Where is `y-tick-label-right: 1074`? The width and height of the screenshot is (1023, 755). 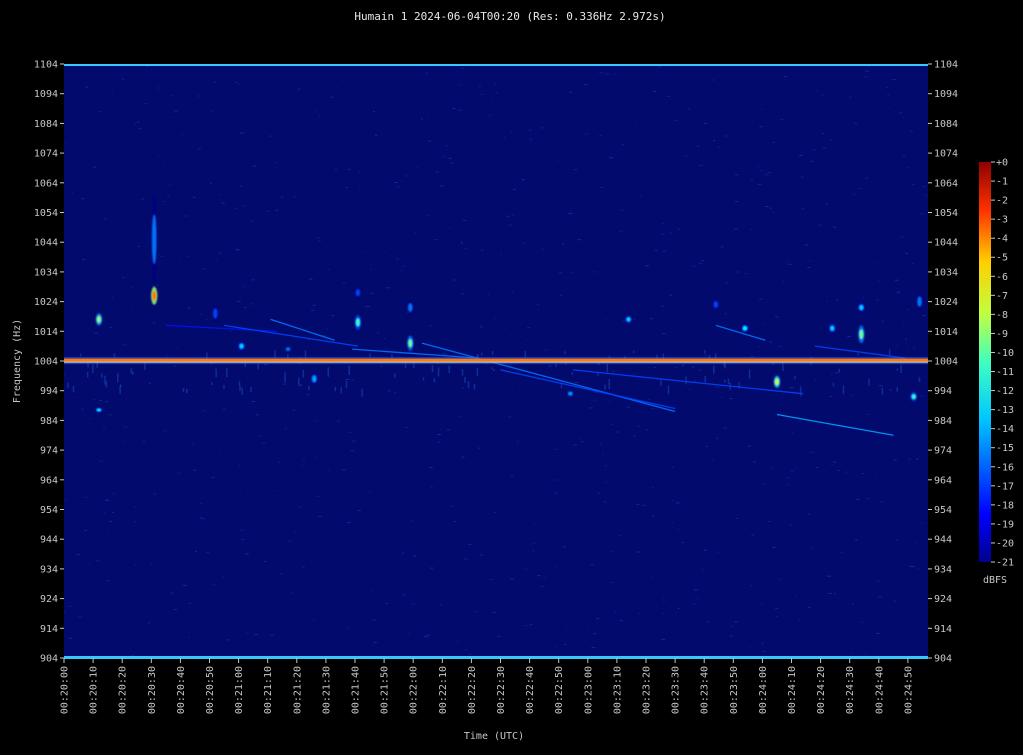
y-tick-label-right: 1074 is located at coordinates (946, 154).